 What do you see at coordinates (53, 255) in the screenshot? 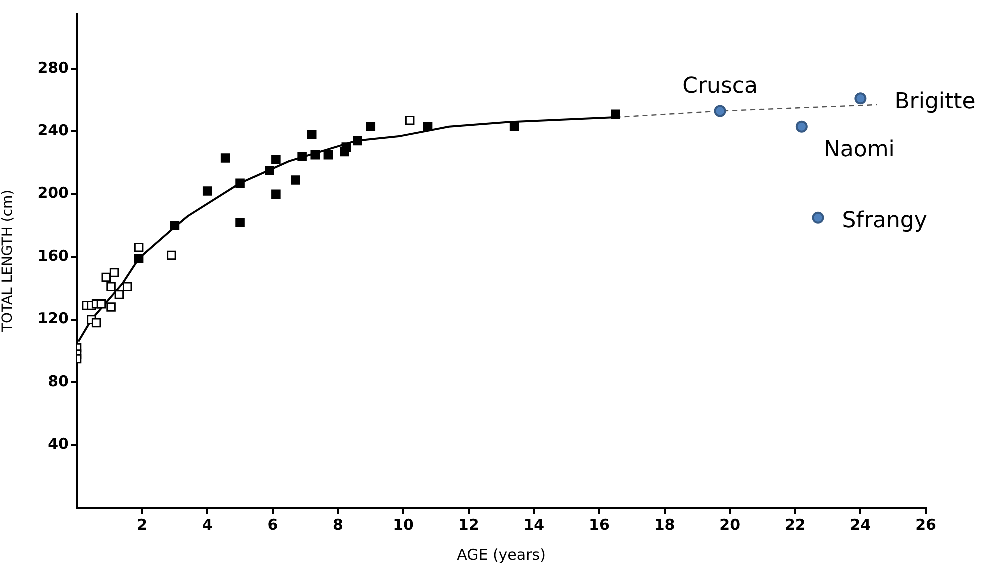
I see `y-tick-label: 160` at bounding box center [53, 255].